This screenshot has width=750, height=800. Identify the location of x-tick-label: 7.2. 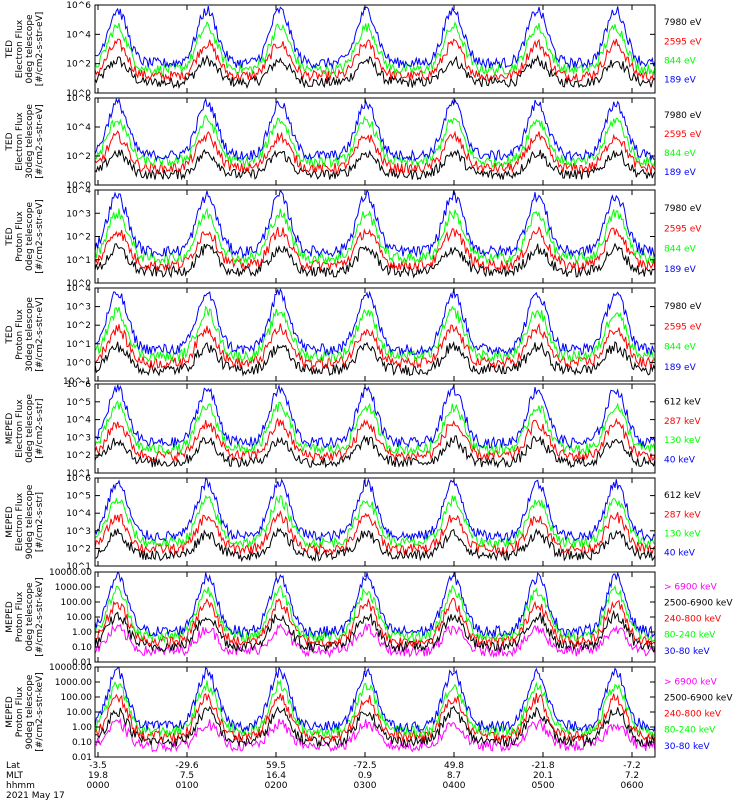
(632, 776).